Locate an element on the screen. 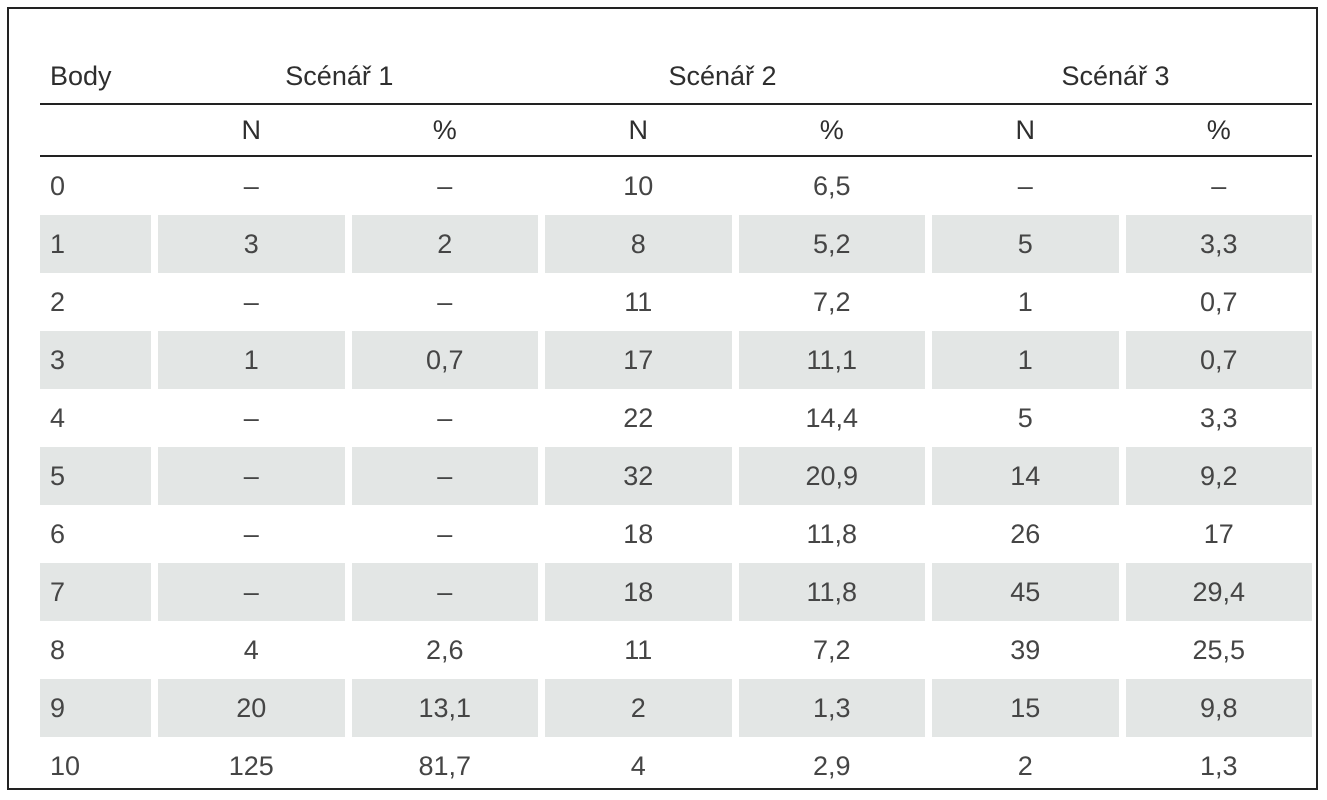 The image size is (1327, 800). header-scenario-1: Scénář 1 is located at coordinates (339, 75).